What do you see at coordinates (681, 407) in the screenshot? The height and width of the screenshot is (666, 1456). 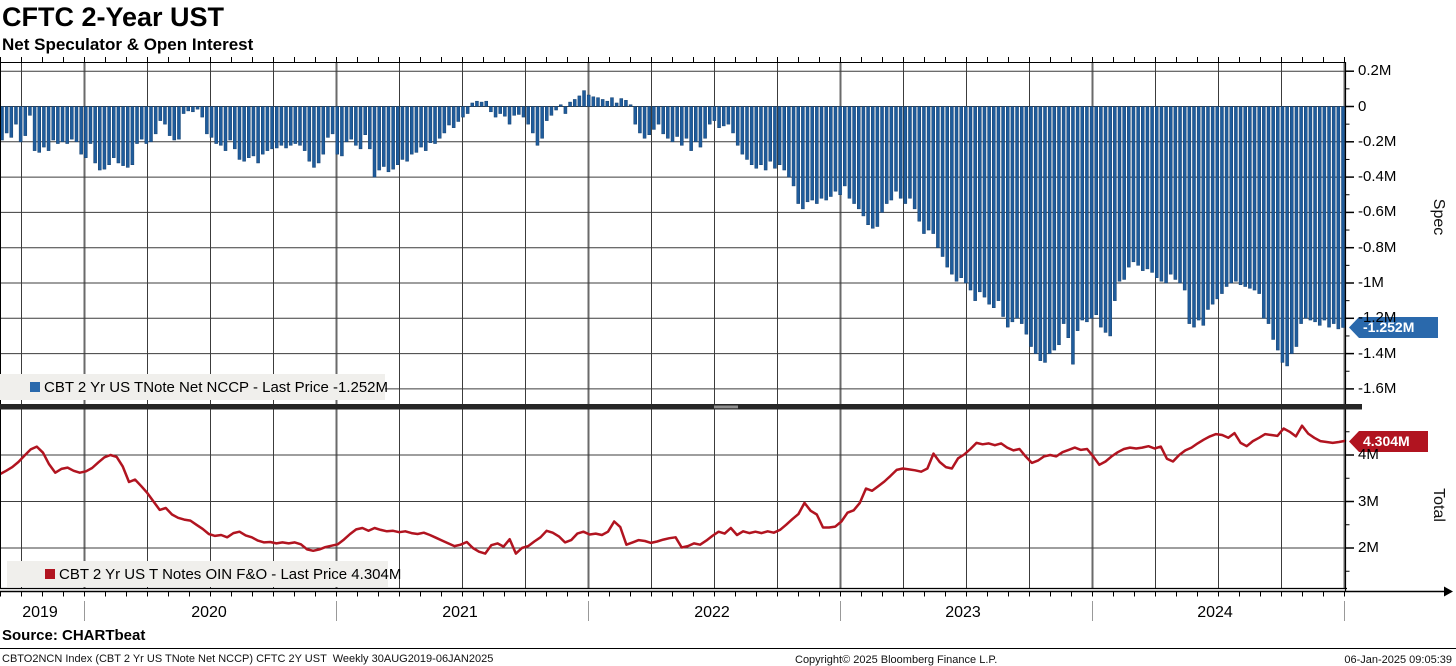 I see `panel-separator` at bounding box center [681, 407].